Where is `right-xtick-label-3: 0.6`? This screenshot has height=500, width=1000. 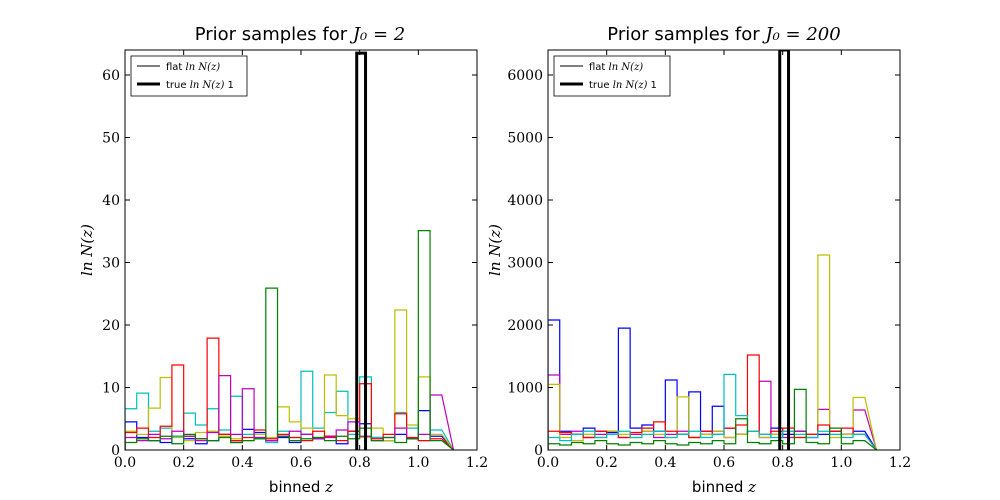 right-xtick-label-3: 0.6 is located at coordinates (724, 463).